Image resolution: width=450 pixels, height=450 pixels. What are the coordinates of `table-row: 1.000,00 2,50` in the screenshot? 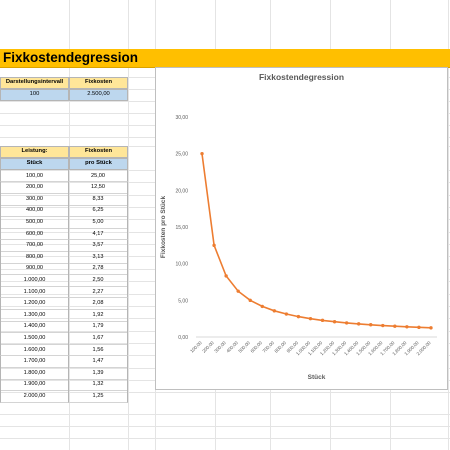 It's located at (64, 280).